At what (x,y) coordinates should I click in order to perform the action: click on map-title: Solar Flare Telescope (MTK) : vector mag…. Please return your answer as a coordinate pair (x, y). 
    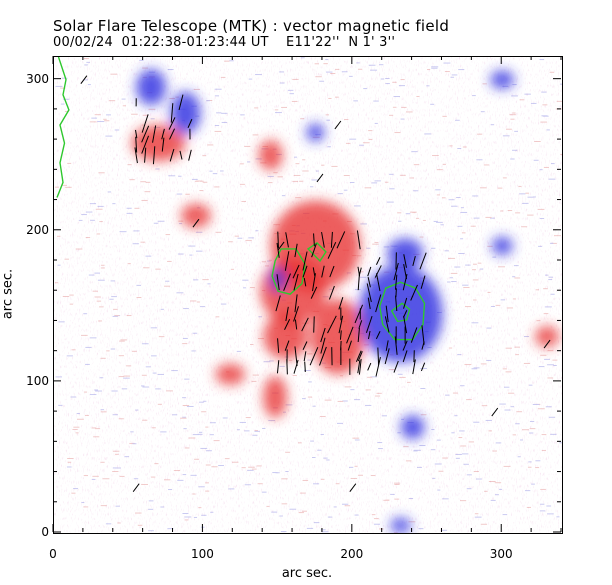
    Looking at the image, I should click on (251, 26).